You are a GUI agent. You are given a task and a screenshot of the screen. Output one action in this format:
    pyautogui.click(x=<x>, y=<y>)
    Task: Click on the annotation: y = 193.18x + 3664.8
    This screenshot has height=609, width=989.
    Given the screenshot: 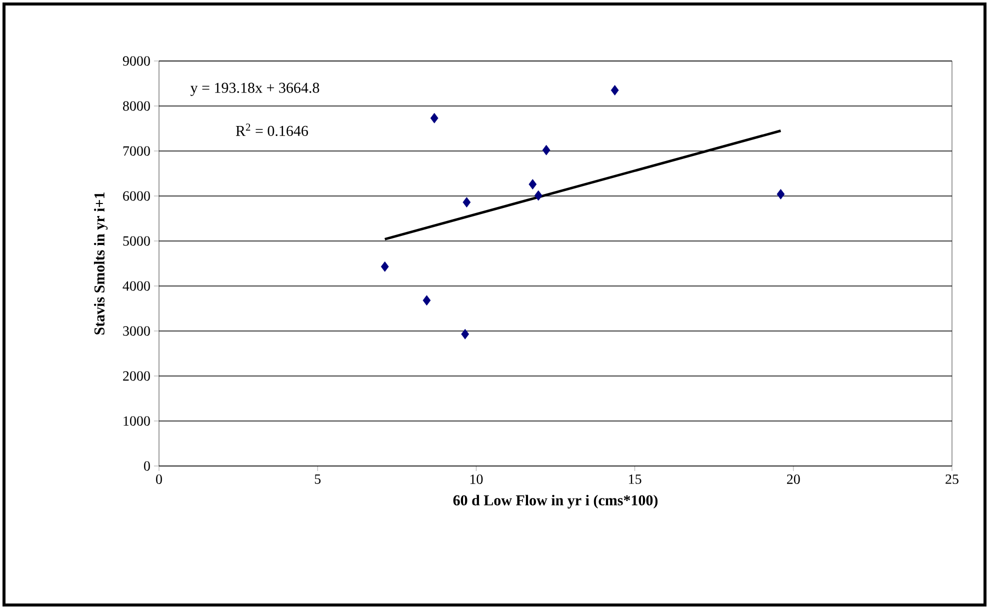 What is the action you would take?
    pyautogui.click(x=255, y=89)
    